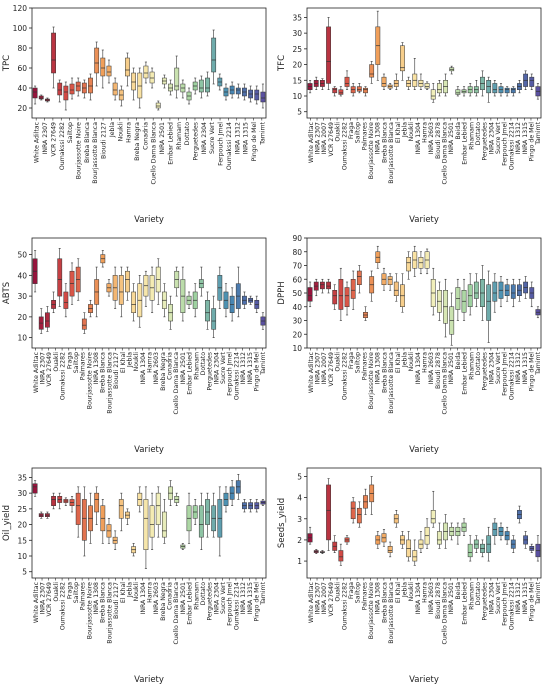  Describe the element at coordinates (424, 220) in the screenshot. I see `x-axis-label: Variety` at that location.